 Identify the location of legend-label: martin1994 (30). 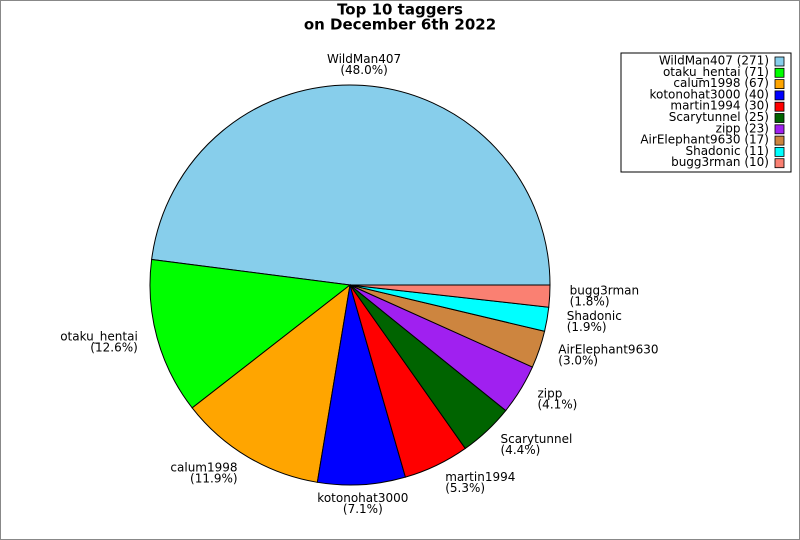
(719, 106).